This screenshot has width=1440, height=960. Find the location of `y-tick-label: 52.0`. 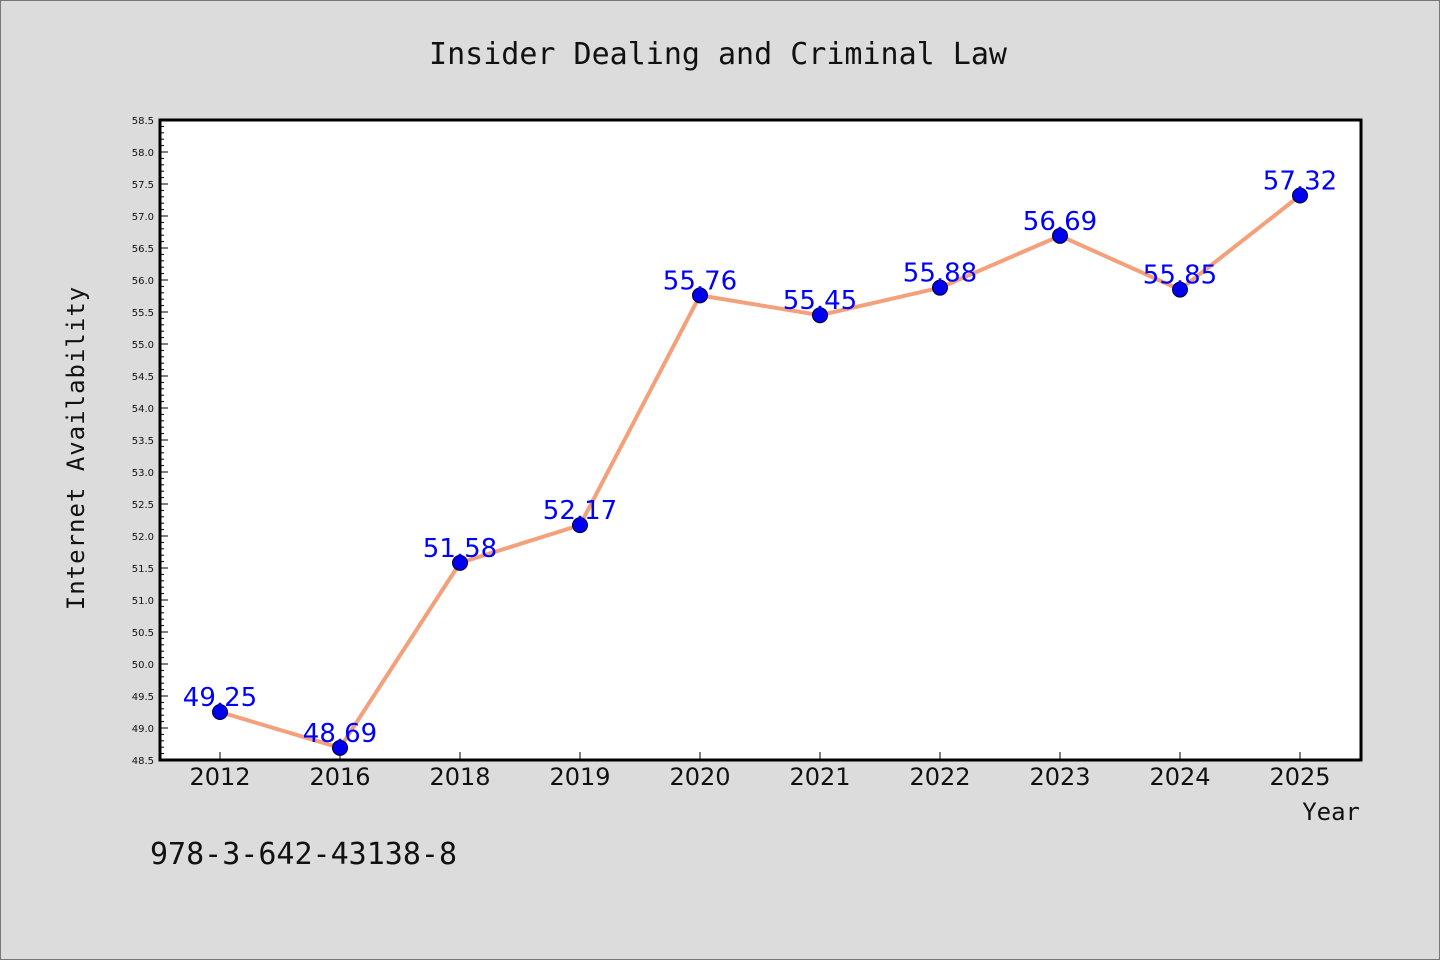

y-tick-label: 52.0 is located at coordinates (143, 537).